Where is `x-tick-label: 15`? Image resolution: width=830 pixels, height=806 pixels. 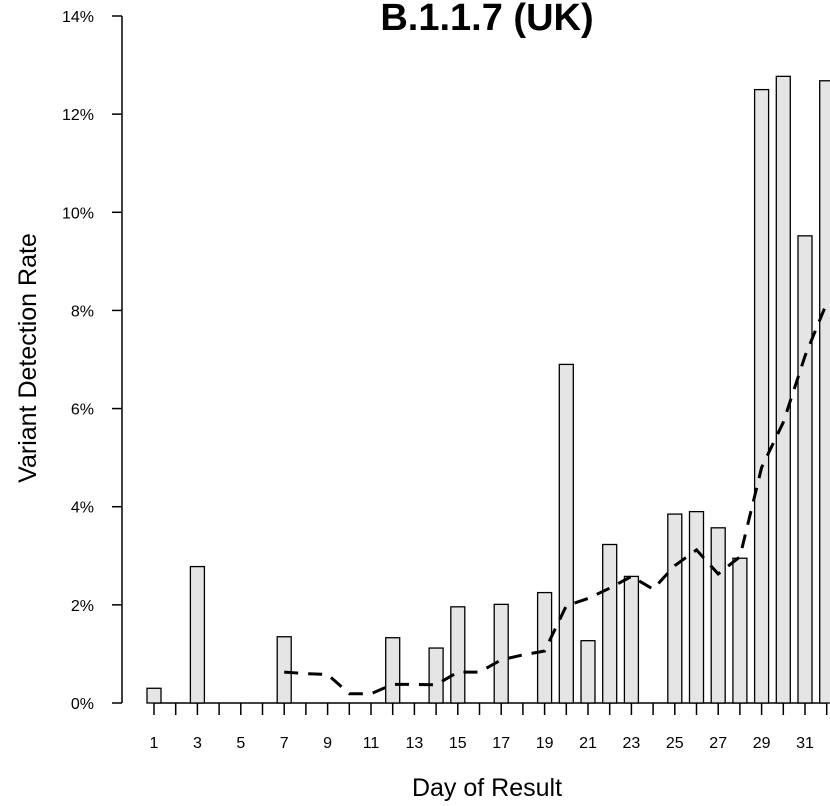 x-tick-label: 15 is located at coordinates (458, 743).